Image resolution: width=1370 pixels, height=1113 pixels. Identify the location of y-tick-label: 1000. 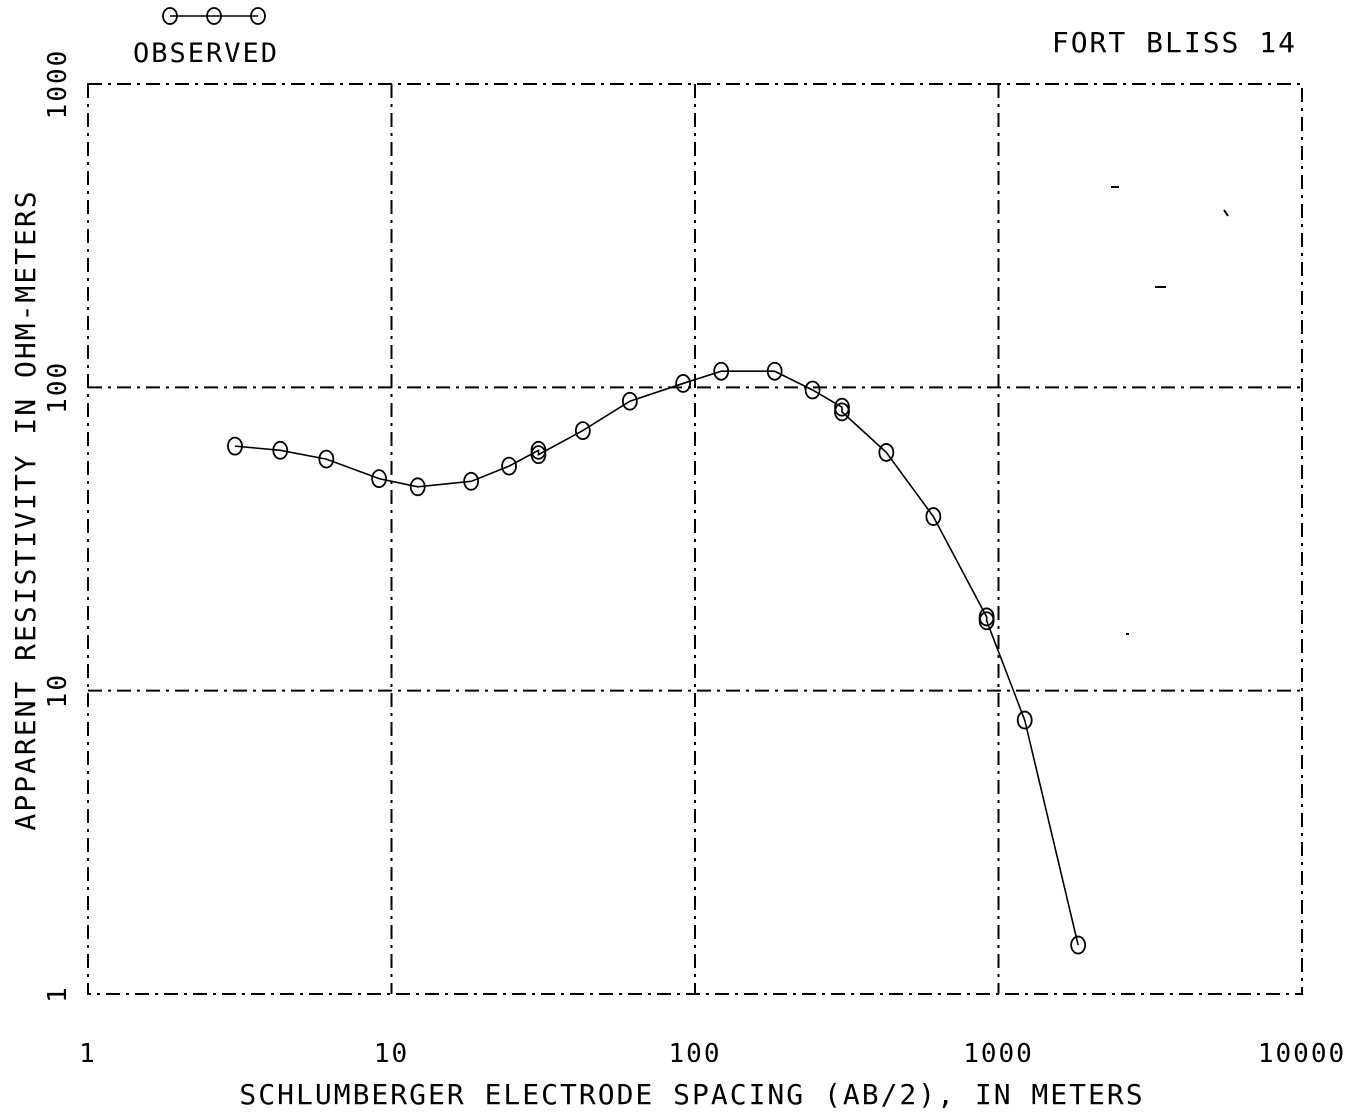
(58, 84).